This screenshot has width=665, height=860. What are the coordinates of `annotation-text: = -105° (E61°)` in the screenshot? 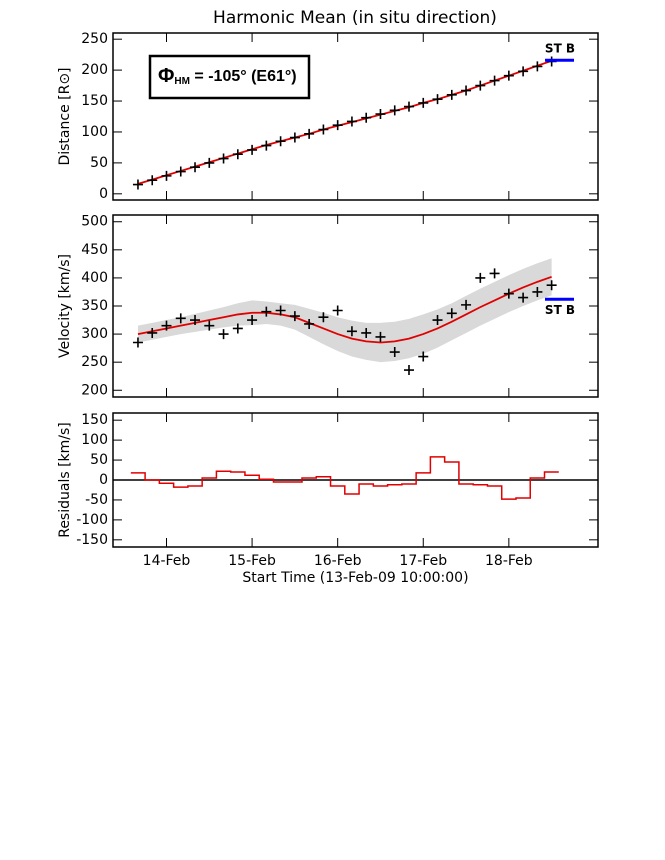 It's located at (243, 76).